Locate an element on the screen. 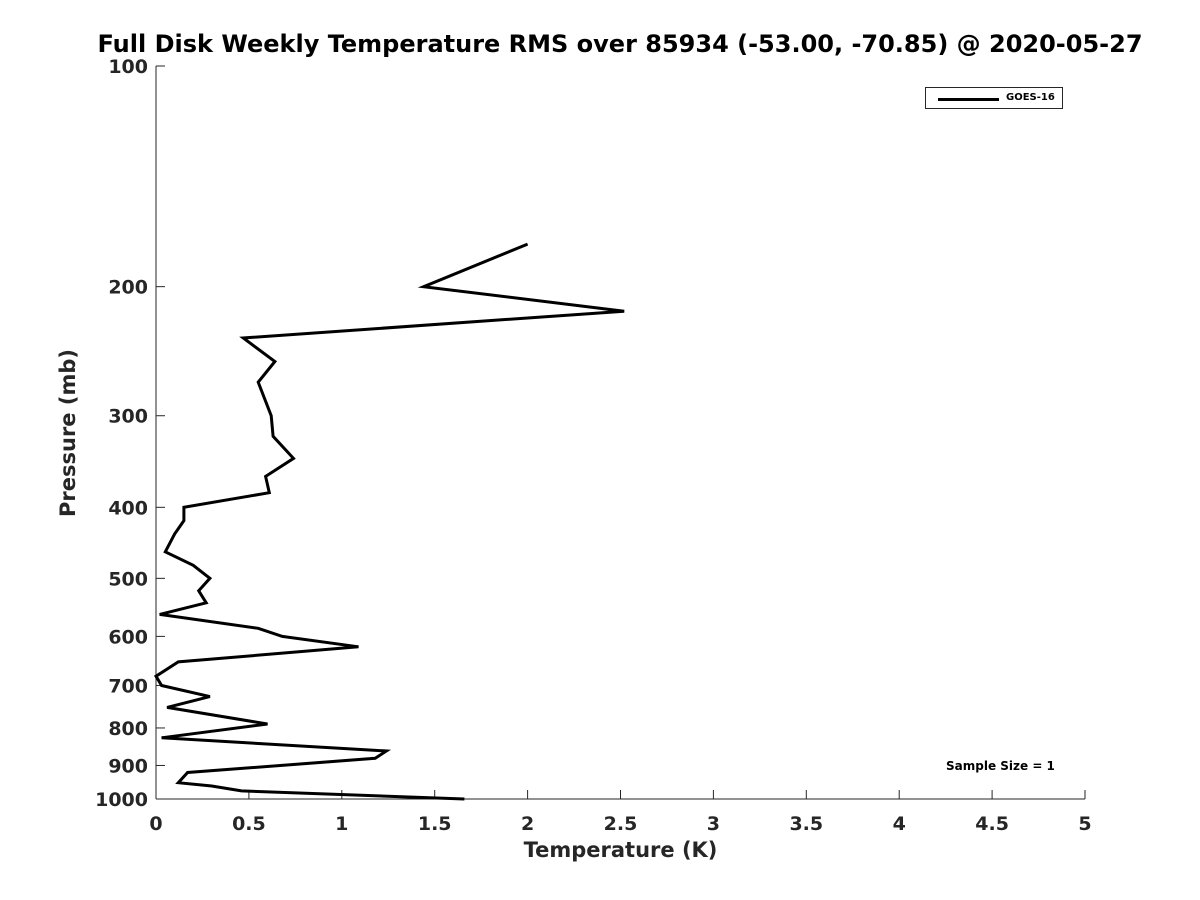 The width and height of the screenshot is (1200, 900). y-tick-label: 1000 is located at coordinates (121, 800).